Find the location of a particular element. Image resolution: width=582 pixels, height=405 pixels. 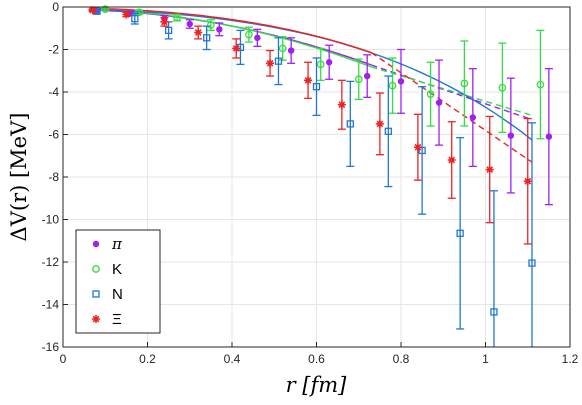

x-tick-label: 1.2 is located at coordinates (570, 359).